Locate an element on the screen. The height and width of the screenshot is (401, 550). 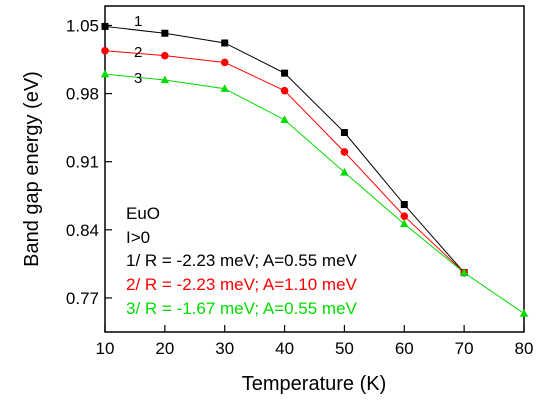
x-tick-label: 70 is located at coordinates (464, 348).